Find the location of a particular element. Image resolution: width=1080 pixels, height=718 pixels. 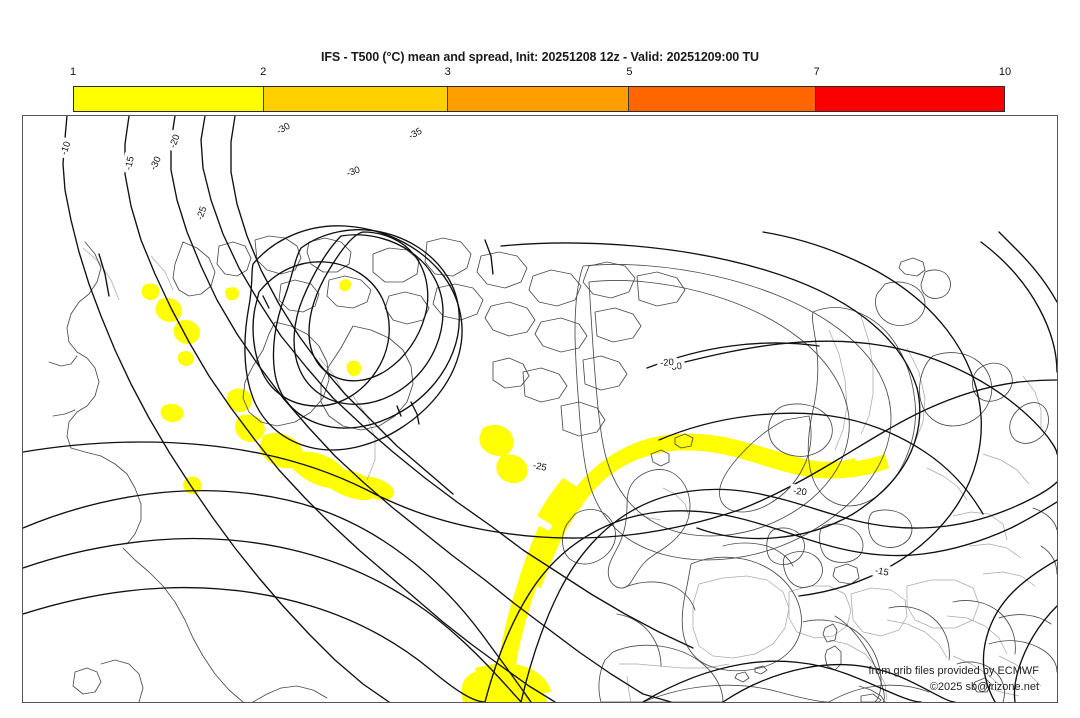

colorbar-tick-5: 5 is located at coordinates (629, 72).